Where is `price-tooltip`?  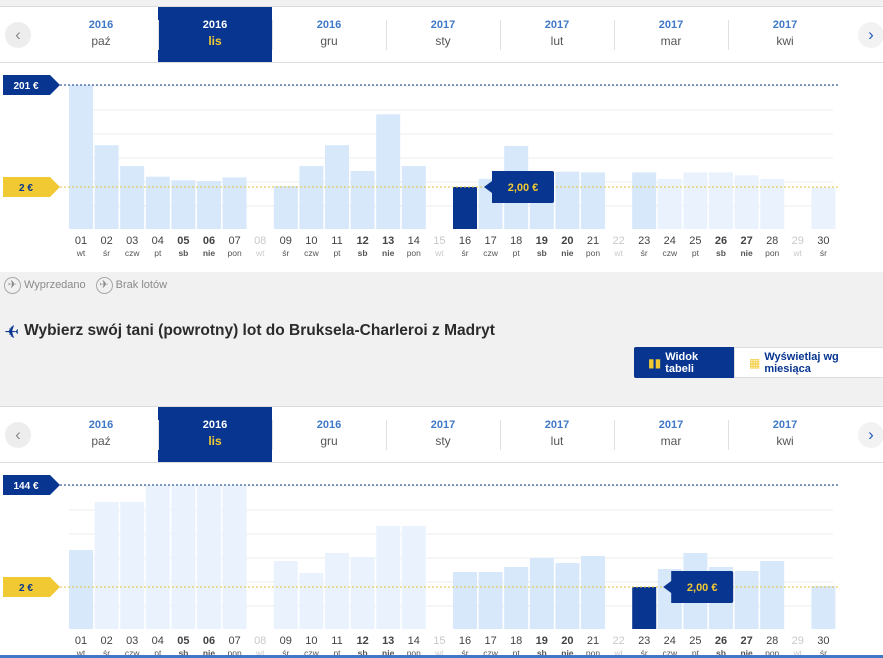 price-tooltip is located at coordinates (519, 187).